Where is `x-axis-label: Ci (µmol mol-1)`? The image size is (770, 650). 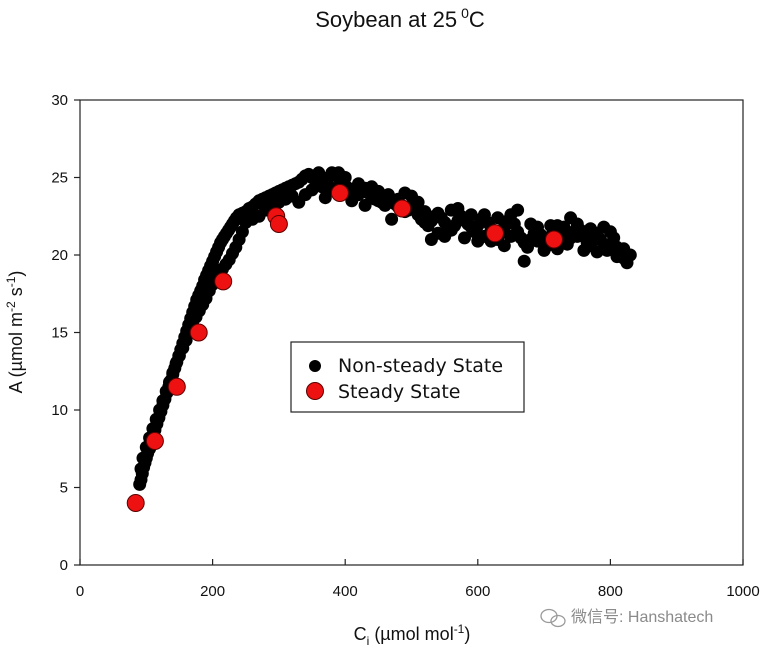 x-axis-label: Ci (µmol mol-1) is located at coordinates (412, 635).